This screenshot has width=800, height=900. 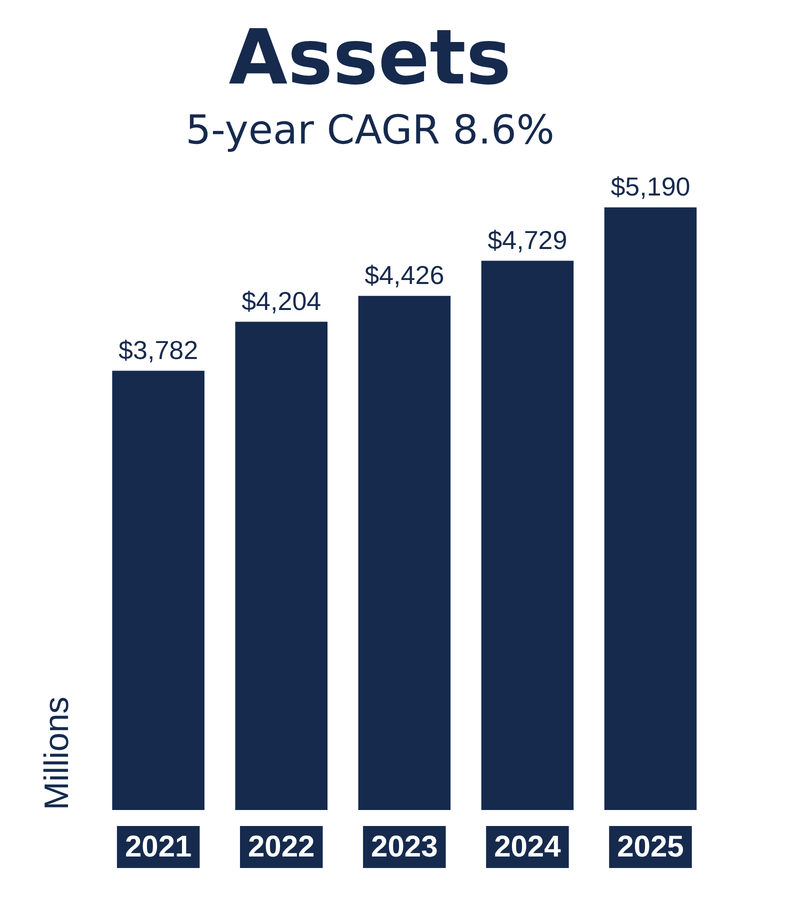 I want to click on x-tick-label: 2024, so click(x=528, y=847).